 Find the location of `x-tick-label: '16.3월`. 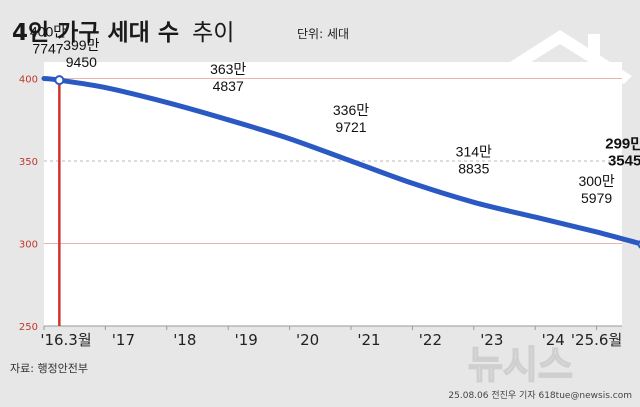

x-tick-label: '16.3월 is located at coordinates (65, 340).